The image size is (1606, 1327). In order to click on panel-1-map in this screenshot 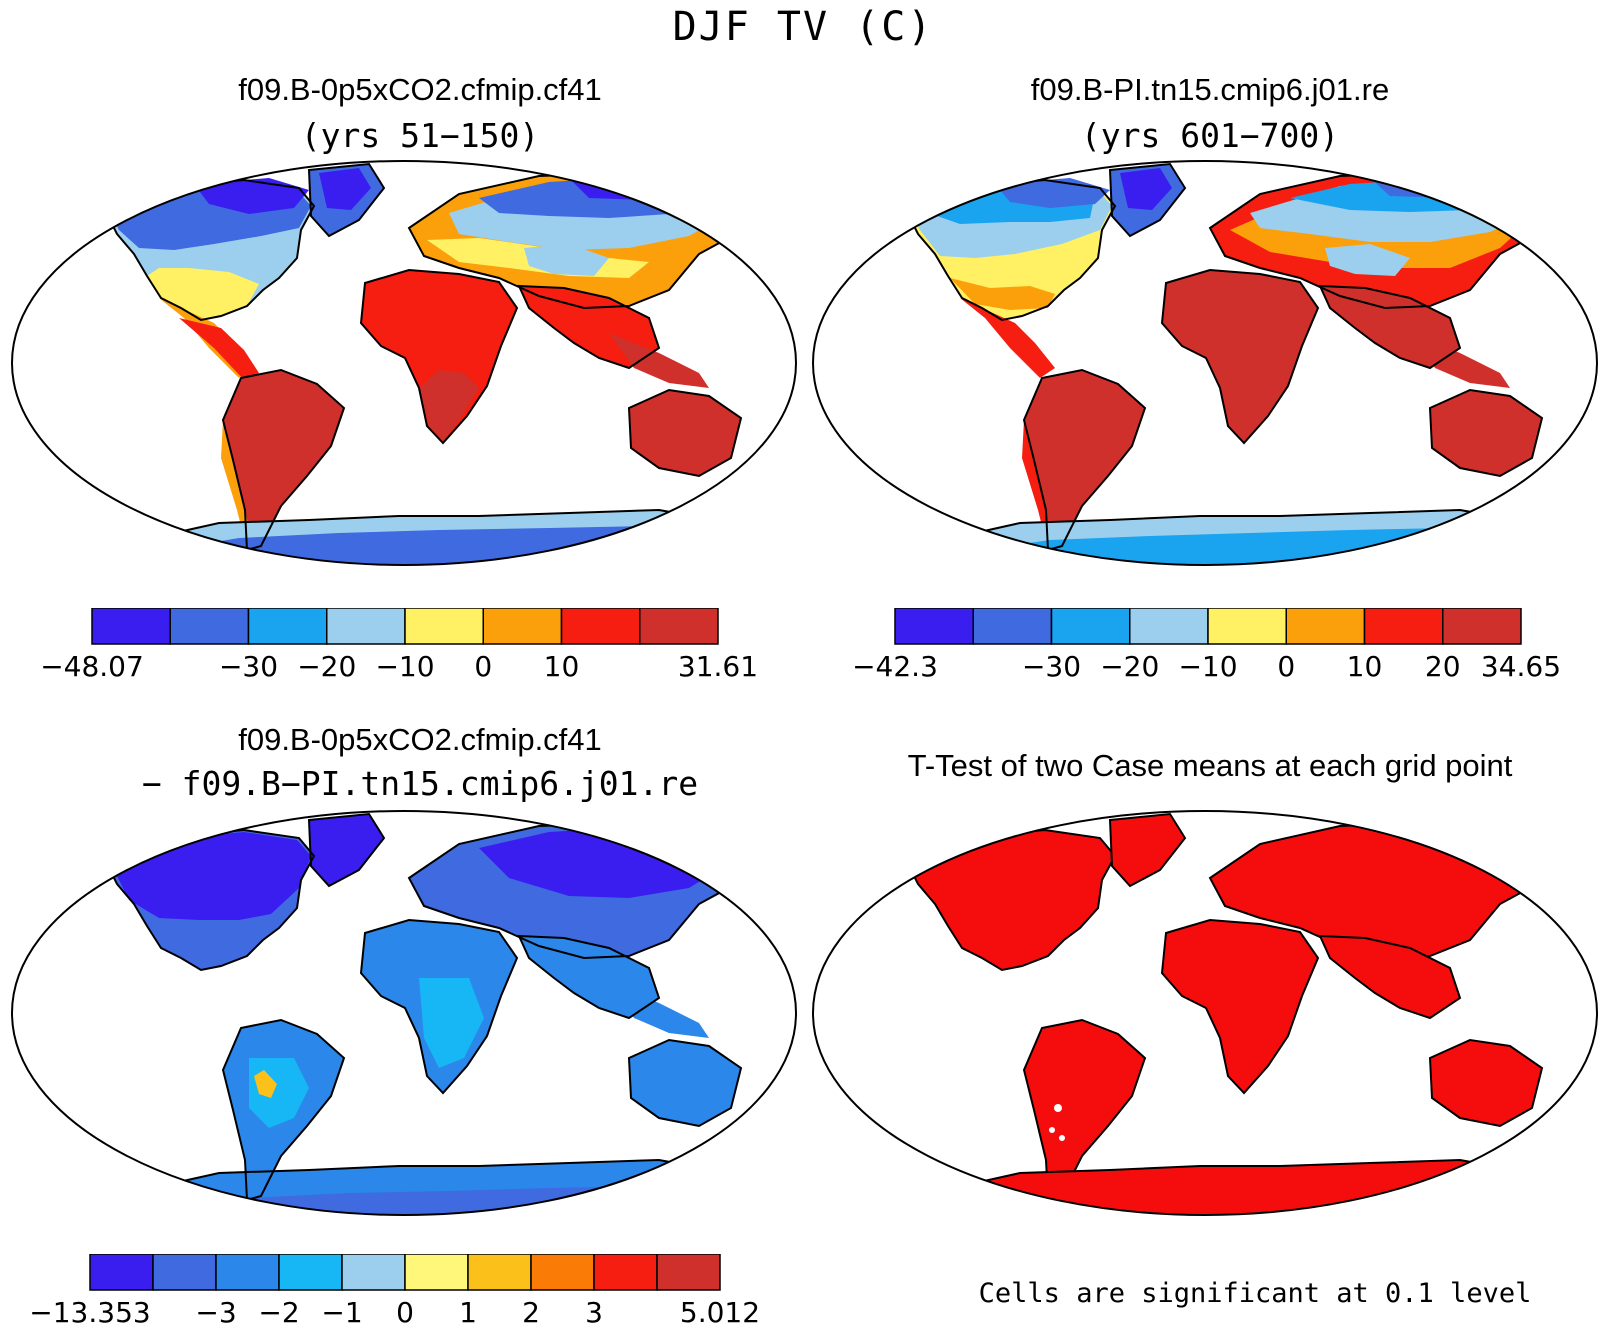, I will do `click(404, 363)`.